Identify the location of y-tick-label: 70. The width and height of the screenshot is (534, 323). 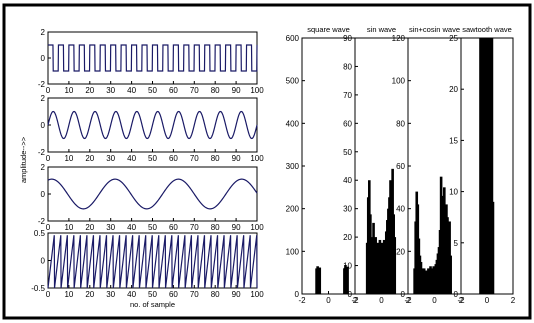
(347, 95).